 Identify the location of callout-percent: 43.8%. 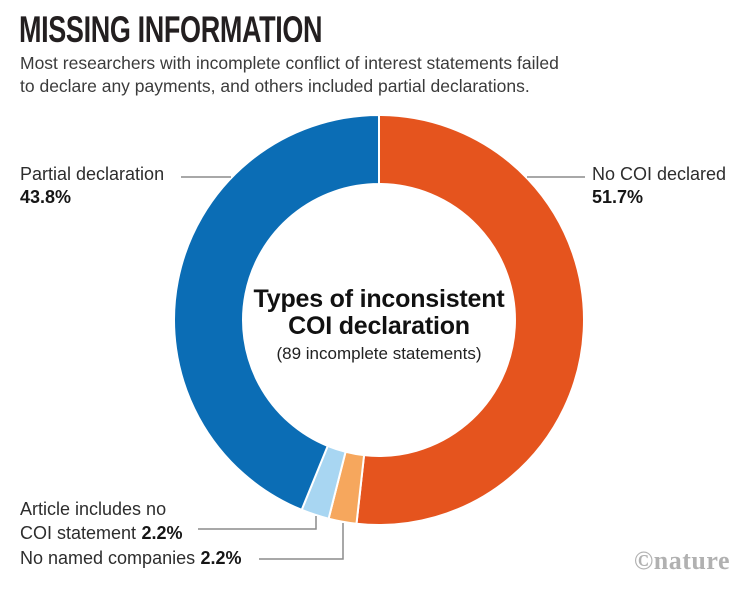
(46, 197).